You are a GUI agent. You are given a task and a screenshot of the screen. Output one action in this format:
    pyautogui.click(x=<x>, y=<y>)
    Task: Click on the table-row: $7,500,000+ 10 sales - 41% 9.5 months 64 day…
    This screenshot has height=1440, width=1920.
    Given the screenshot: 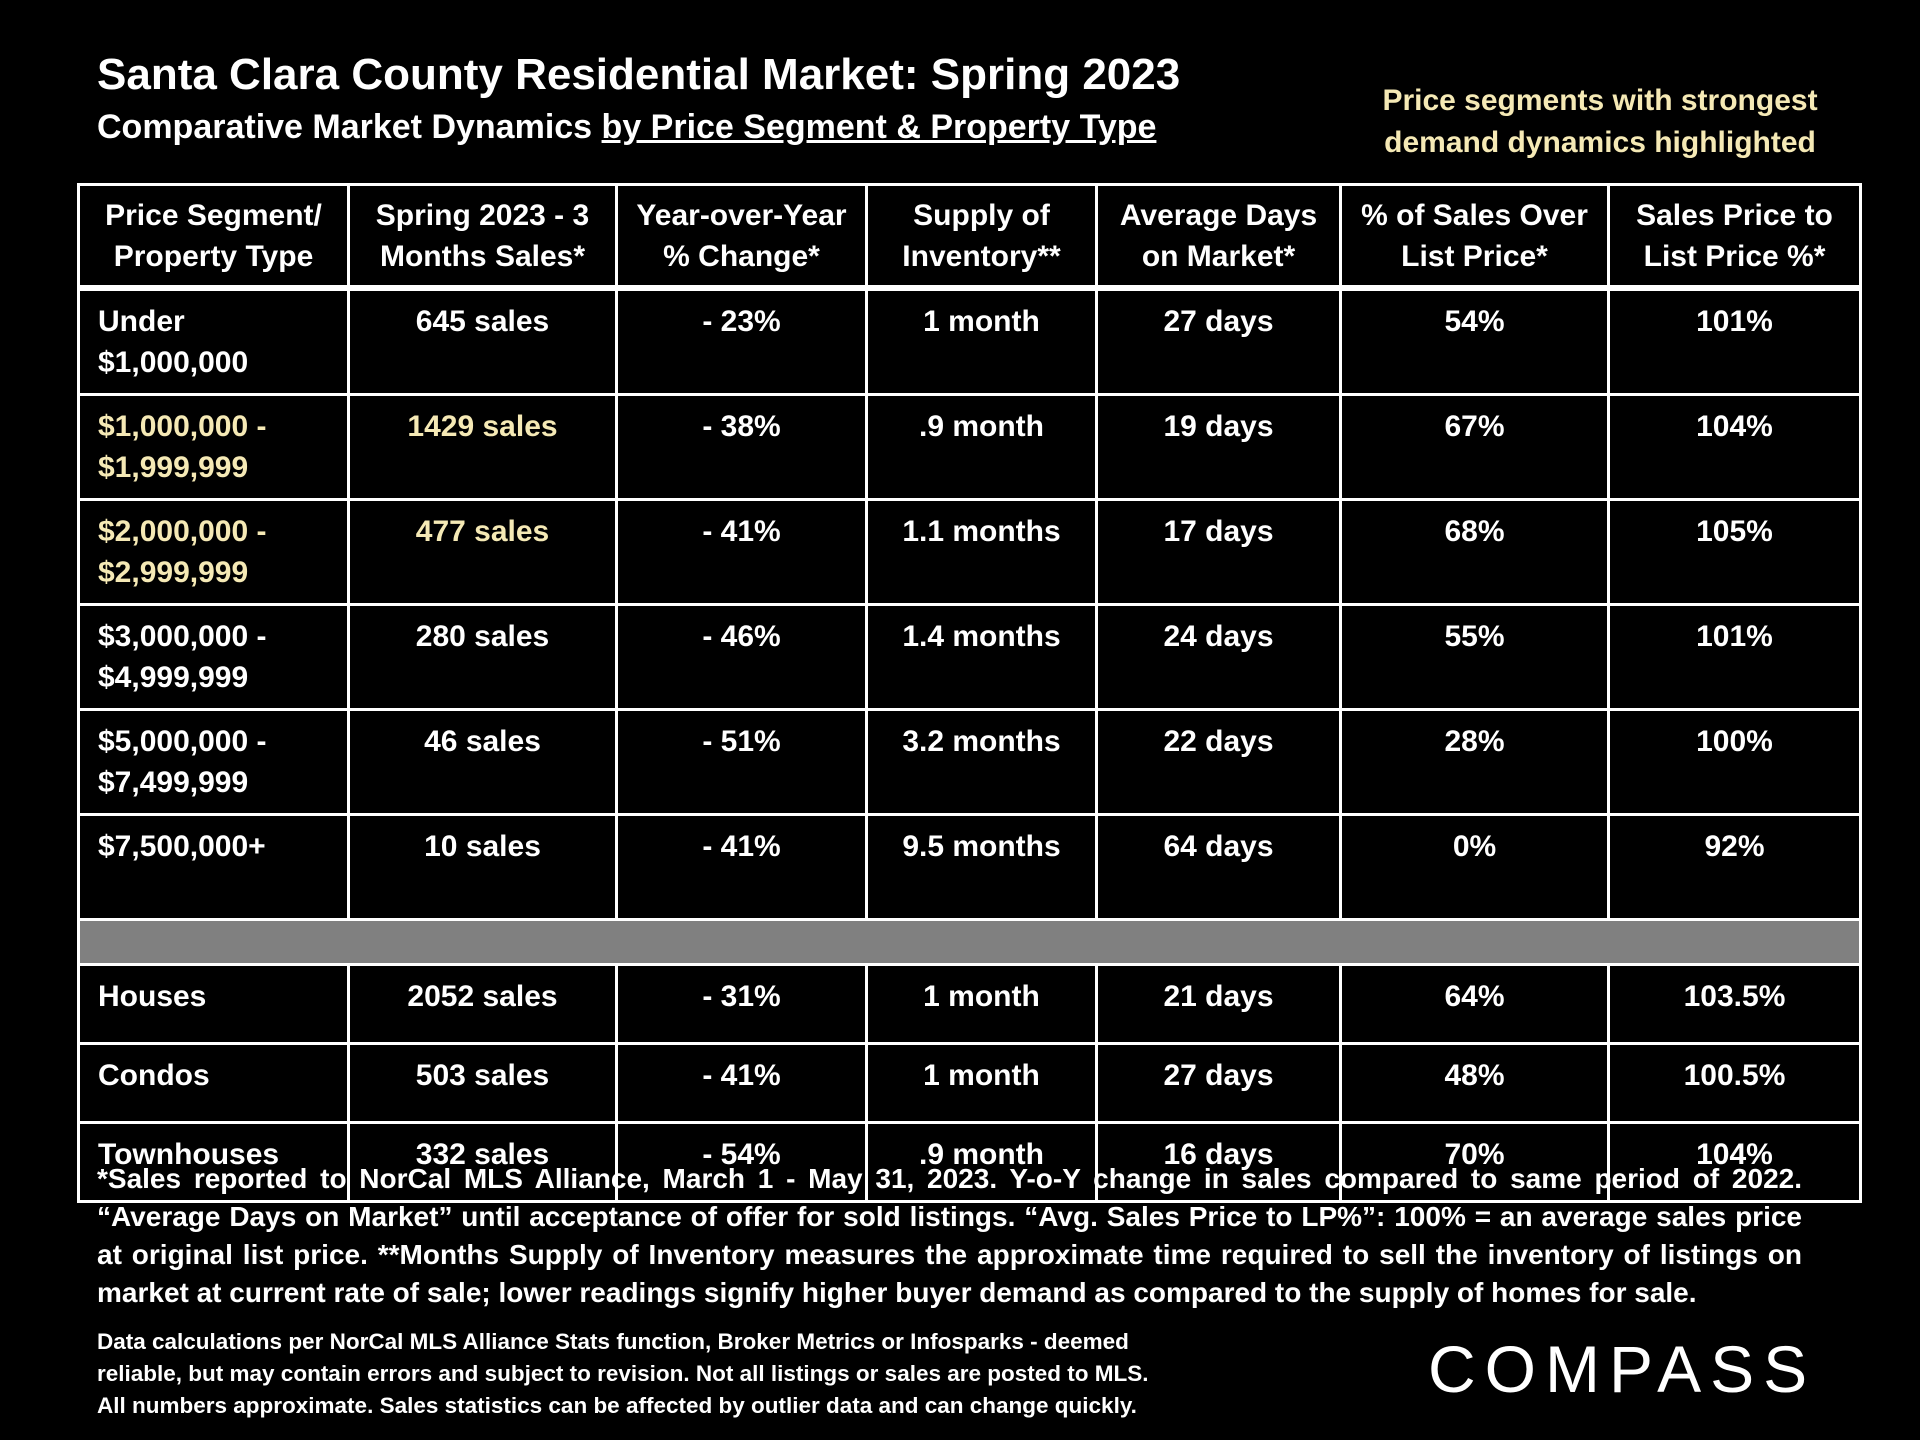 What is the action you would take?
    pyautogui.click(x=969, y=867)
    